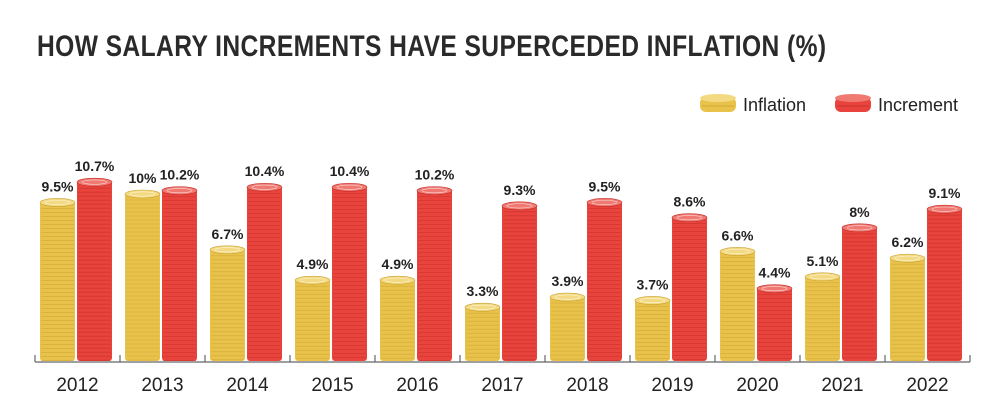  Describe the element at coordinates (672, 385) in the screenshot. I see `x-tick-label: 2019` at that location.